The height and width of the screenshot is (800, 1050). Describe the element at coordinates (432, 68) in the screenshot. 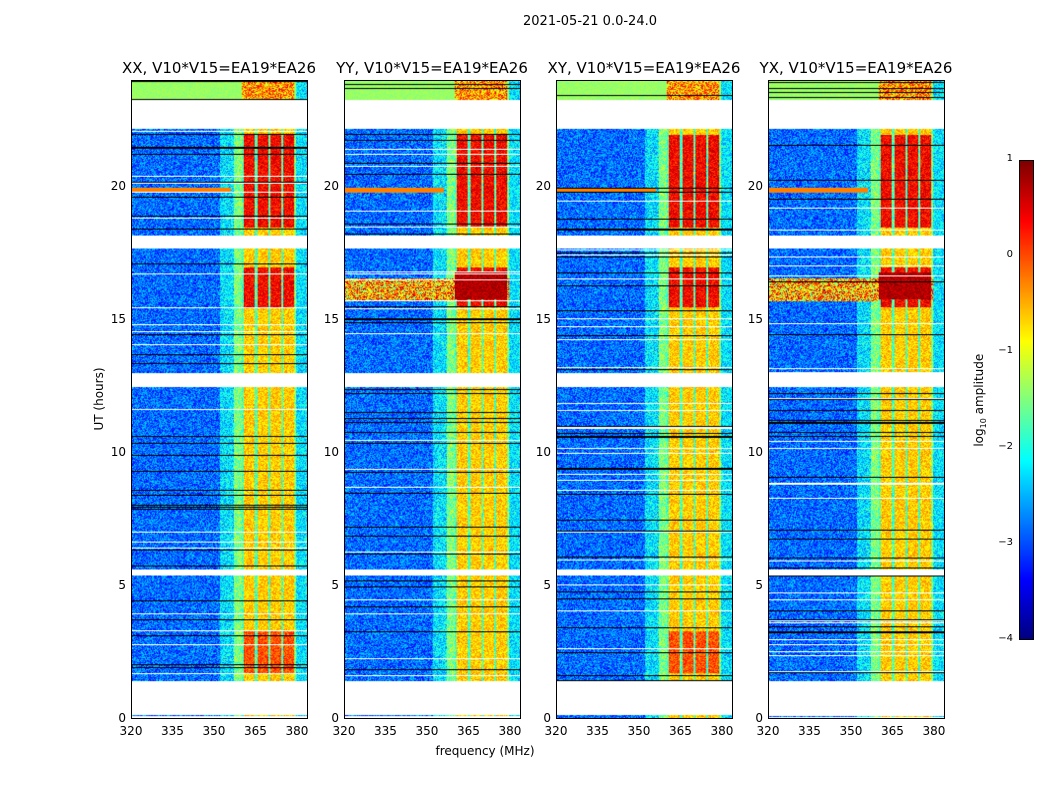

I see `panel-title: YY, V10*V15=EA19*EA26` at that location.